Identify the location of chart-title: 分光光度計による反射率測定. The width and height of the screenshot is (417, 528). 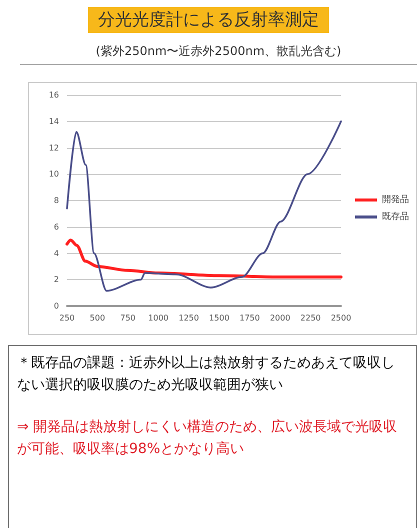
(208, 20).